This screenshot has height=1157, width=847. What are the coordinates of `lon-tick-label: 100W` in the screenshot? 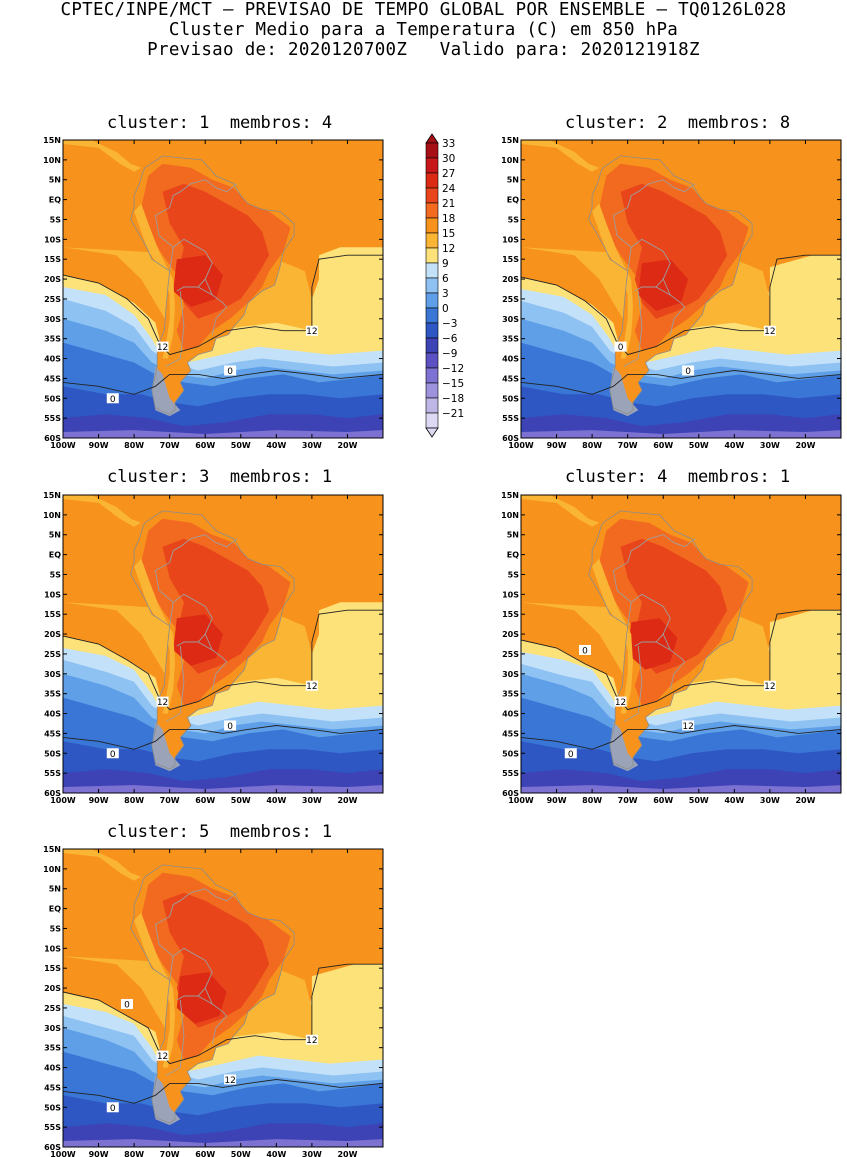 It's located at (521, 444).